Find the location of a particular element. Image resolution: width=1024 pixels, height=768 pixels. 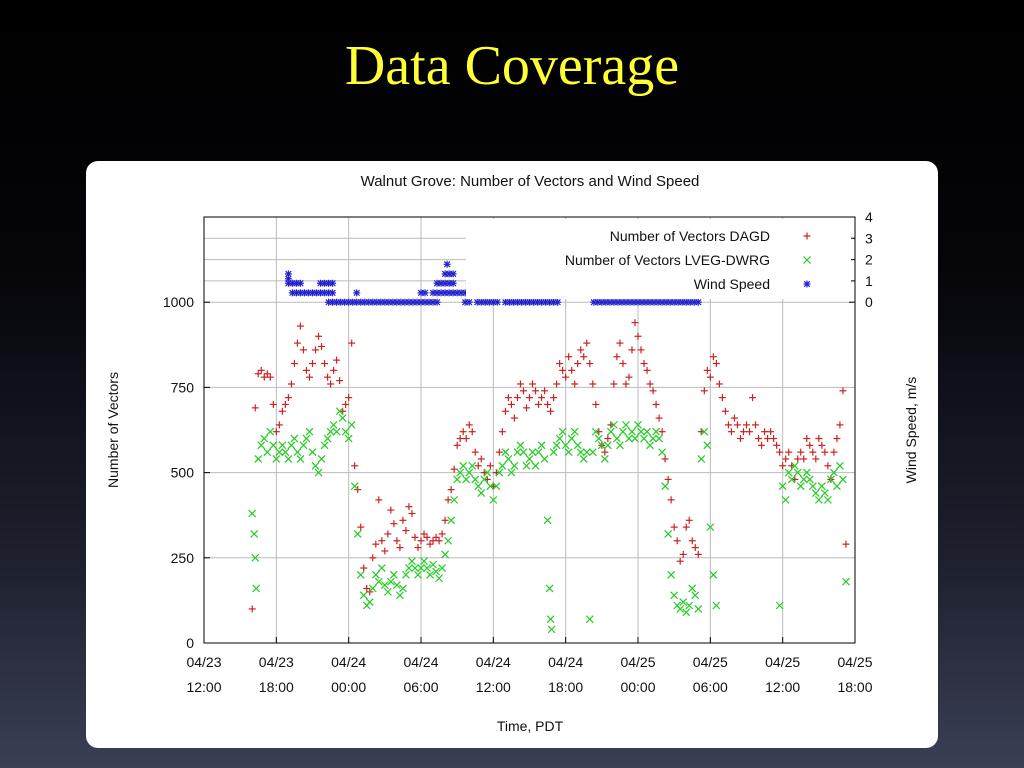

y-tick-label: 1000 is located at coordinates (178, 302).